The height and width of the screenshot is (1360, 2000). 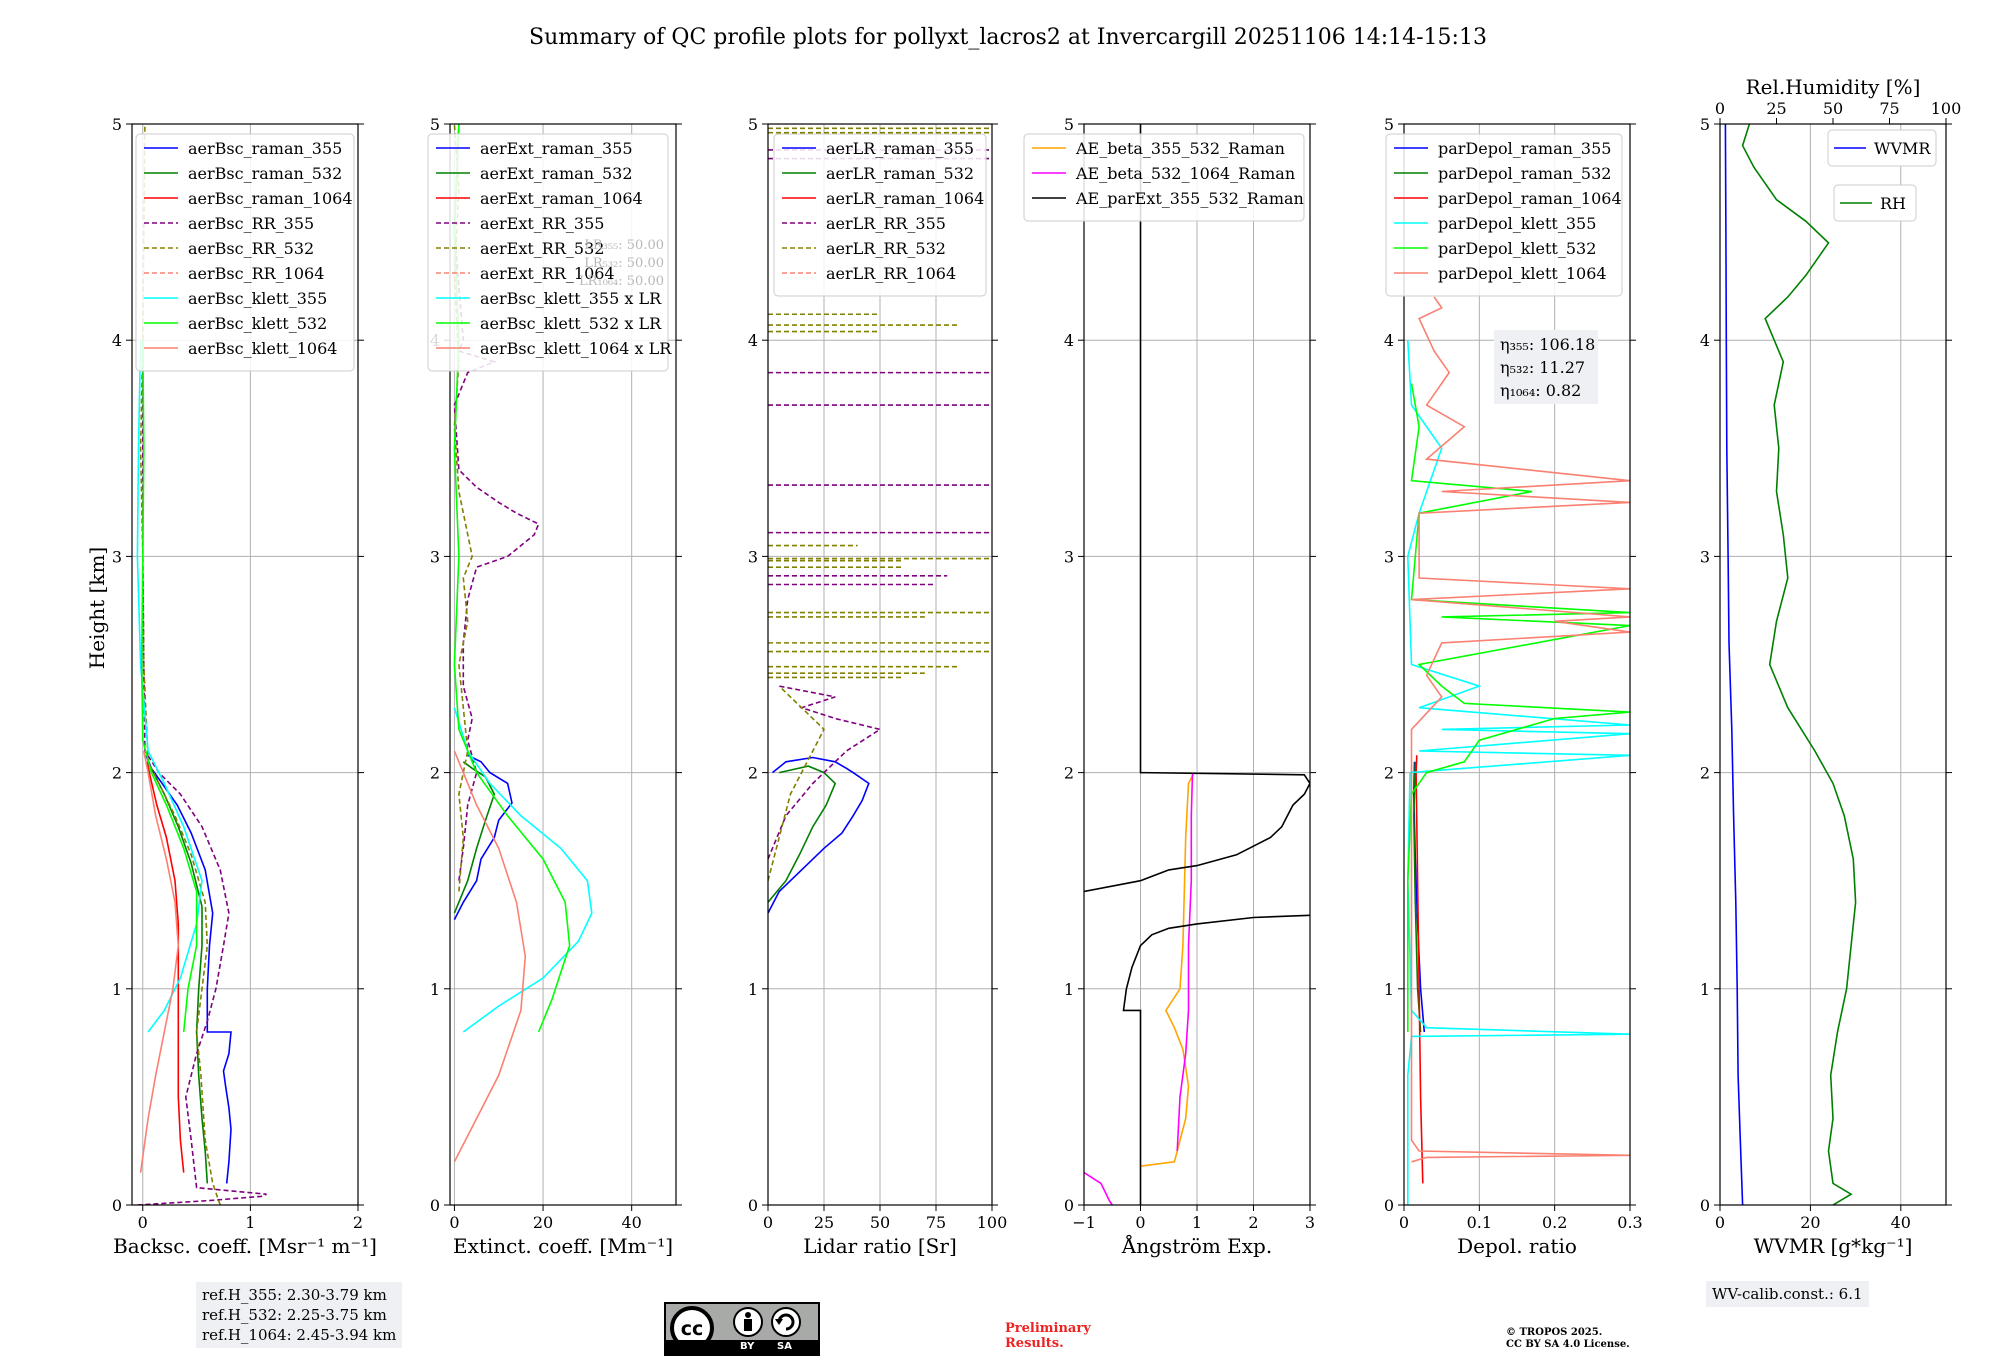 I want to click on ref-height-532: ref.H_532: 2.25-3.75 km, so click(x=294, y=1315).